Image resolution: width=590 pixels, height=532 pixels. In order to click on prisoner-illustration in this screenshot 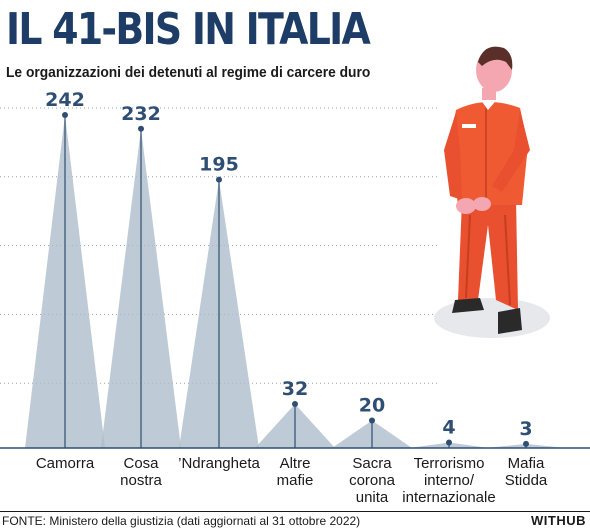, I will do `click(492, 192)`.